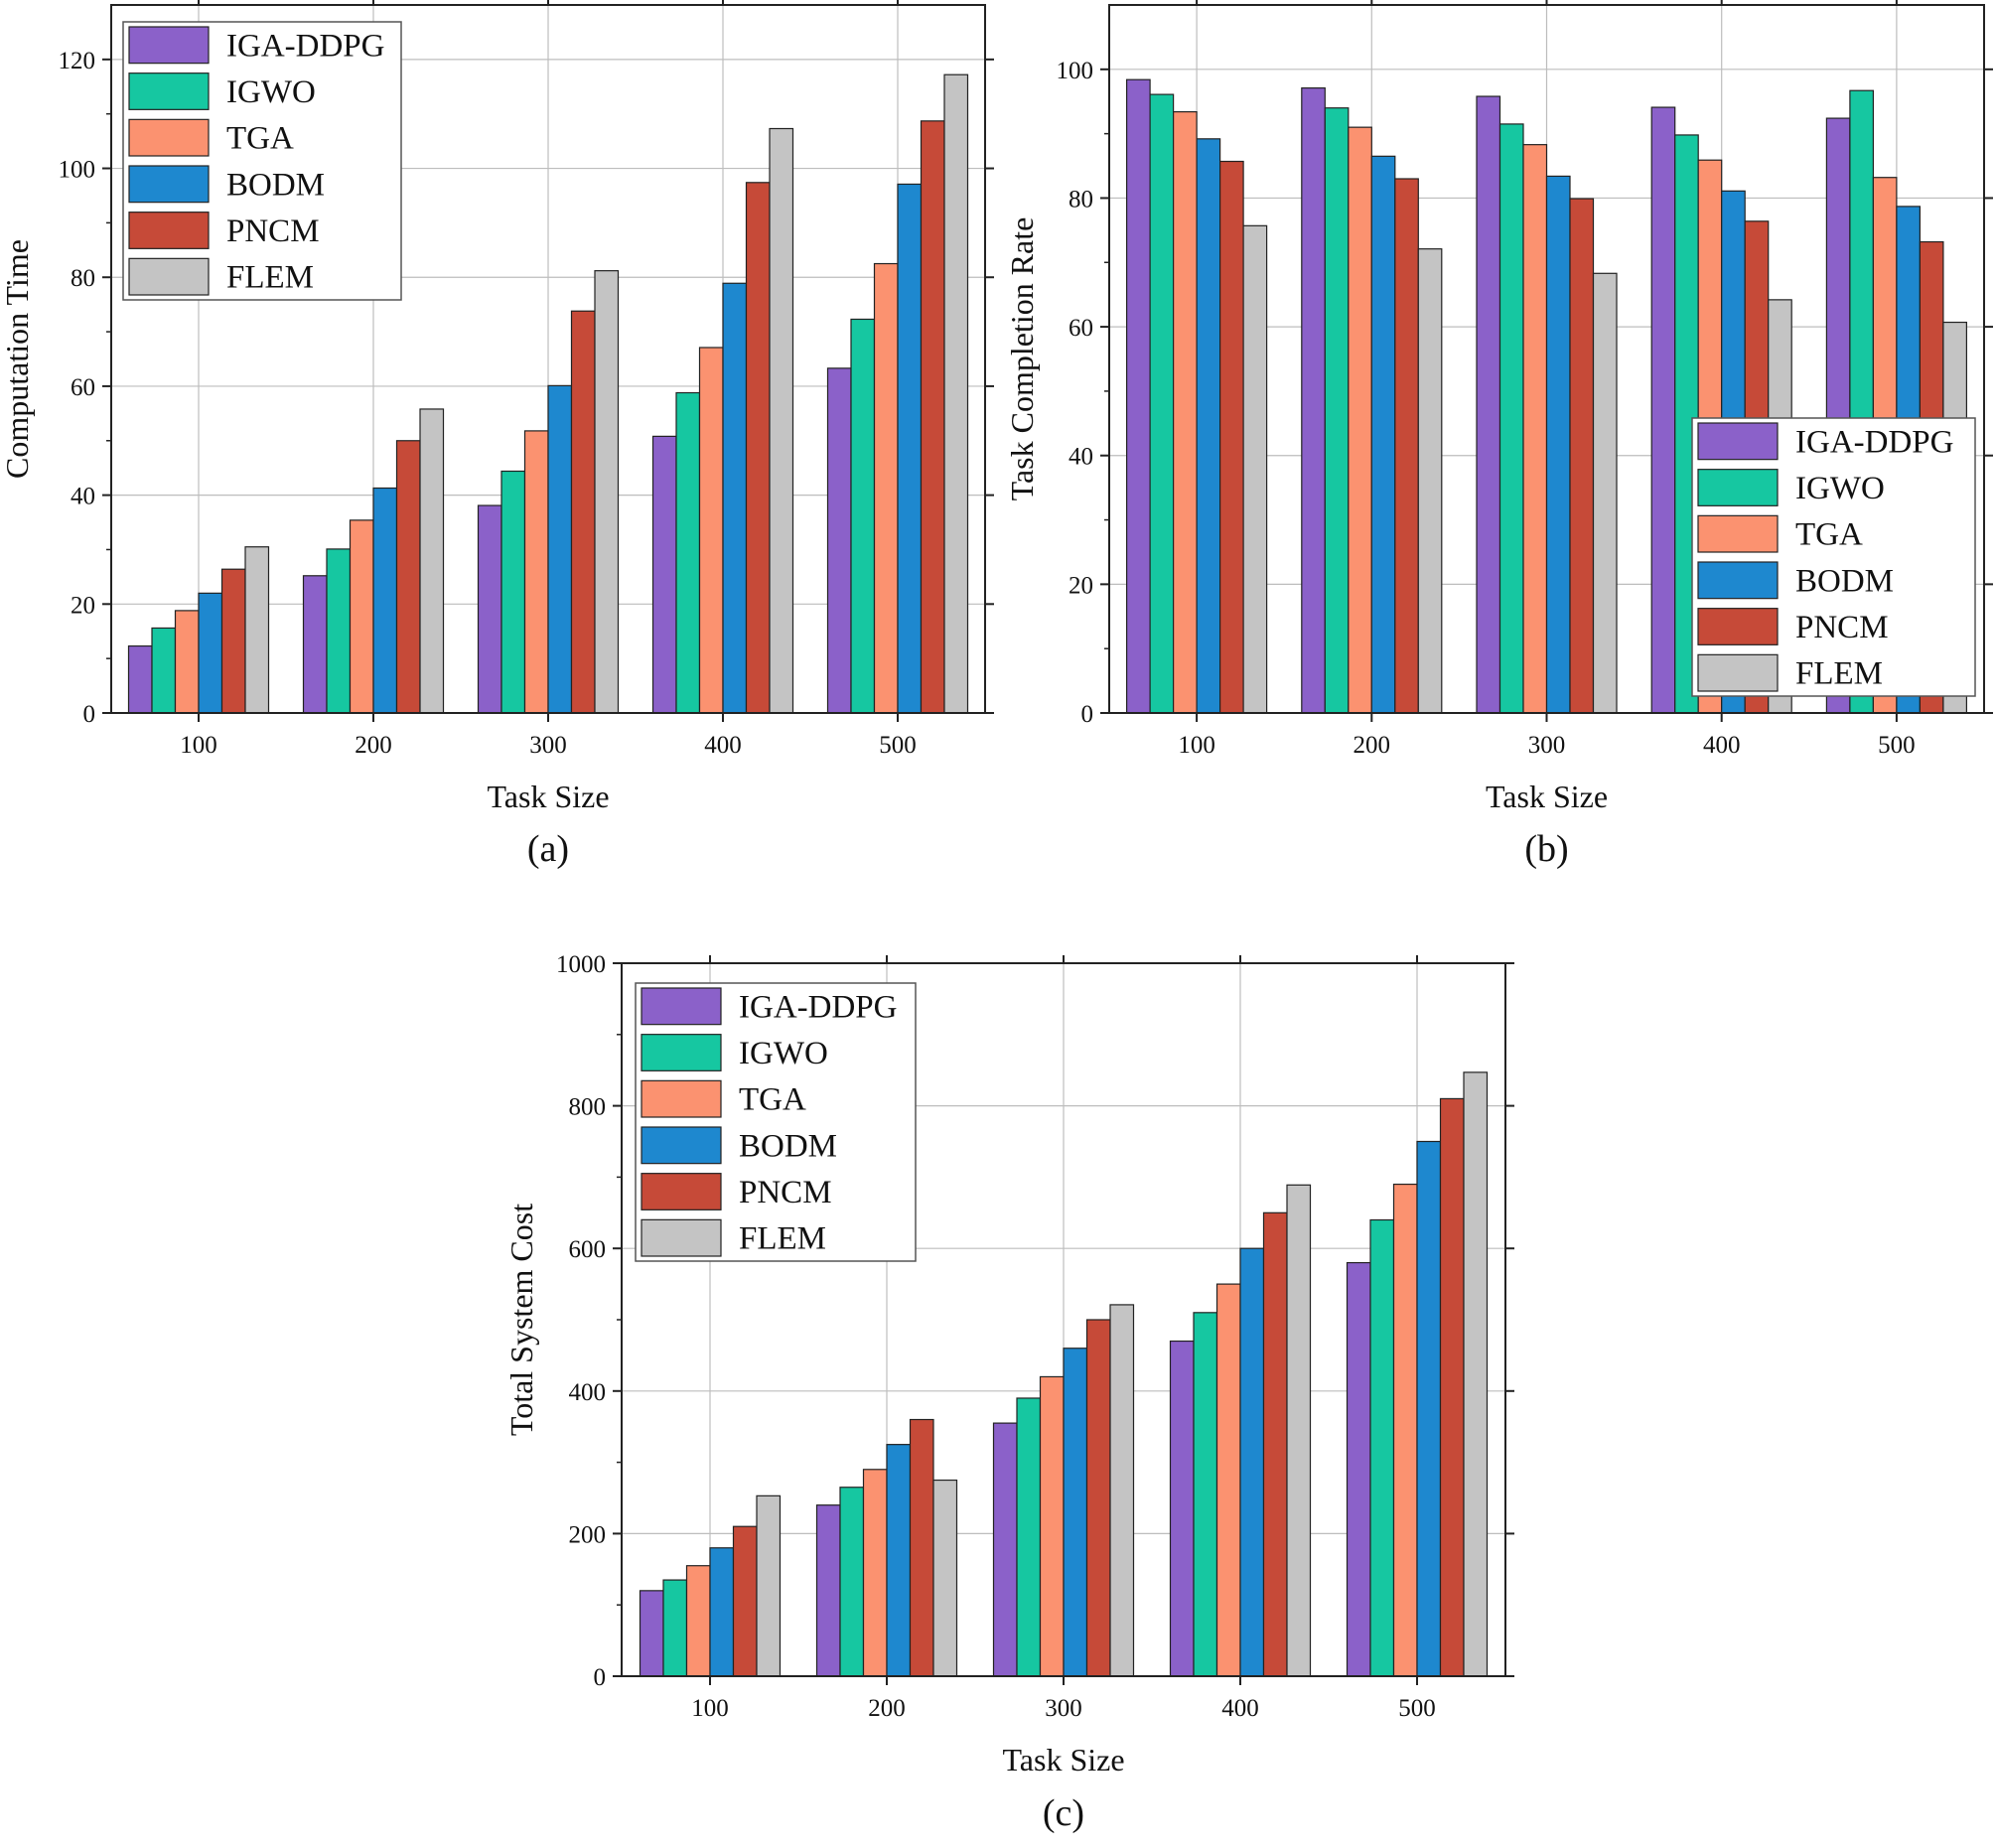  What do you see at coordinates (1874, 442) in the screenshot?
I see `legend-label: IGA-DDPG` at bounding box center [1874, 442].